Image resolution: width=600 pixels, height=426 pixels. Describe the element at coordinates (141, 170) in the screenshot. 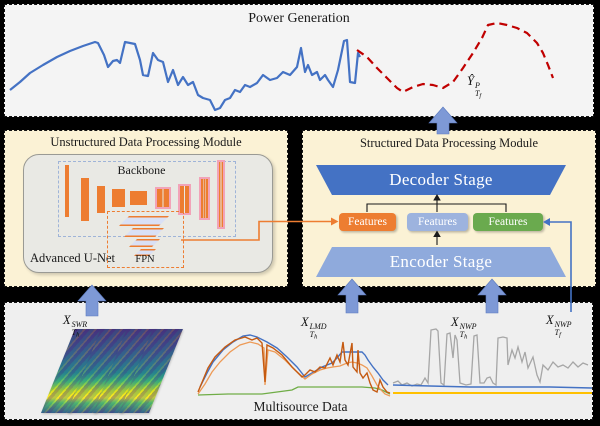

I see `backbone-label: Backbone` at that location.